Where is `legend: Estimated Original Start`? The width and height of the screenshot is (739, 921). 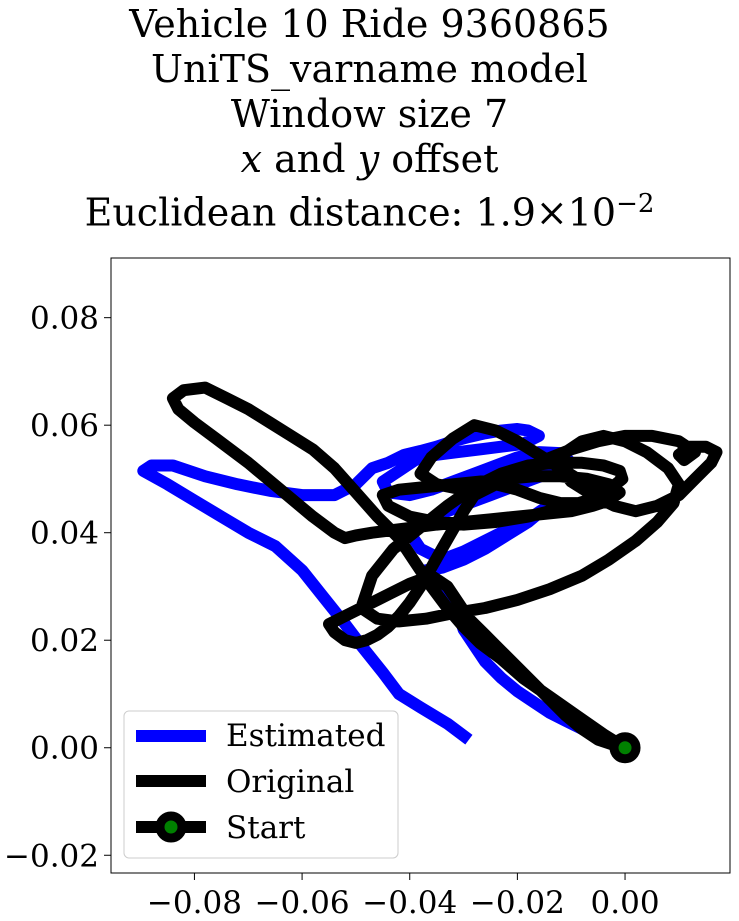 legend: Estimated Original Start is located at coordinates (261, 784).